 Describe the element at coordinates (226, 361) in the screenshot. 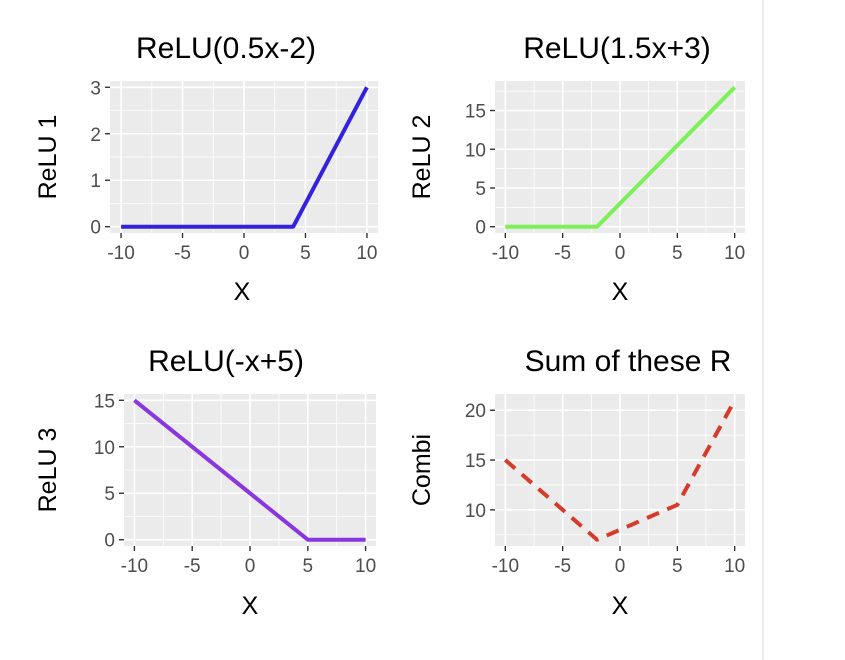

I see `panel-title: ReLU(-x+5)` at that location.